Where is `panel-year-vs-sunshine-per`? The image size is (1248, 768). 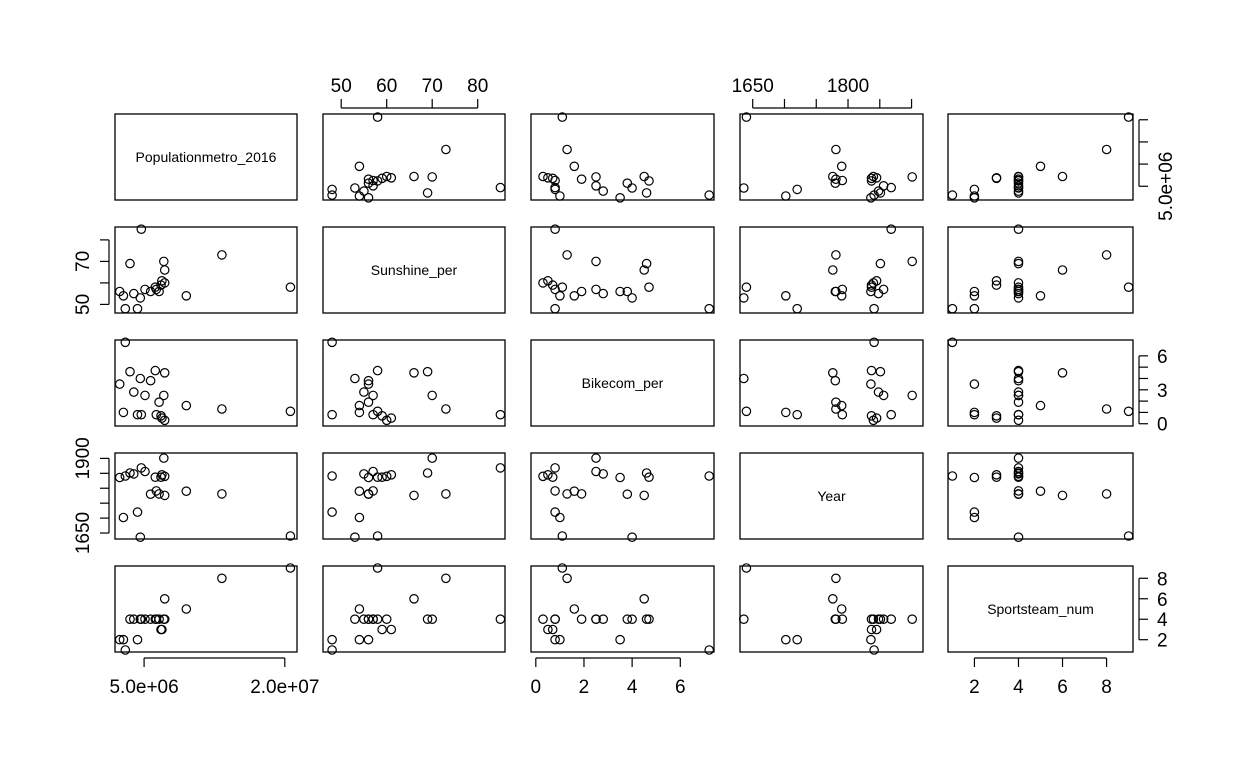 panel-year-vs-sunshine-per is located at coordinates (414, 496).